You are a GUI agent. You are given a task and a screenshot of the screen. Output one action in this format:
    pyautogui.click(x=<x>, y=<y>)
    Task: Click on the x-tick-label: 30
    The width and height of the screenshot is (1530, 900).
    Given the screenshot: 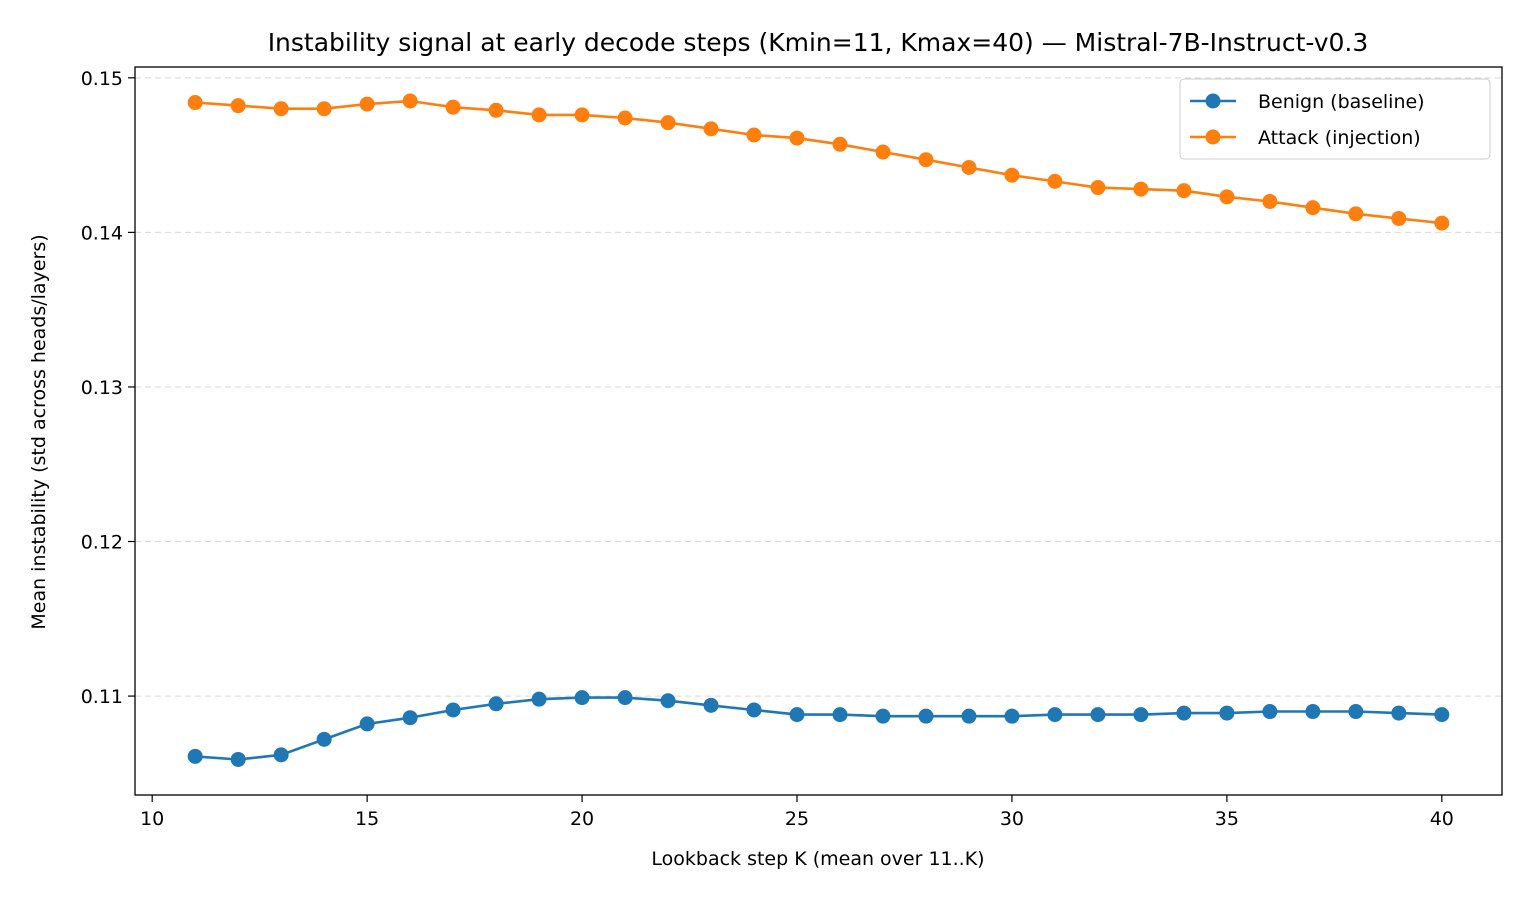 What is the action you would take?
    pyautogui.click(x=1012, y=819)
    